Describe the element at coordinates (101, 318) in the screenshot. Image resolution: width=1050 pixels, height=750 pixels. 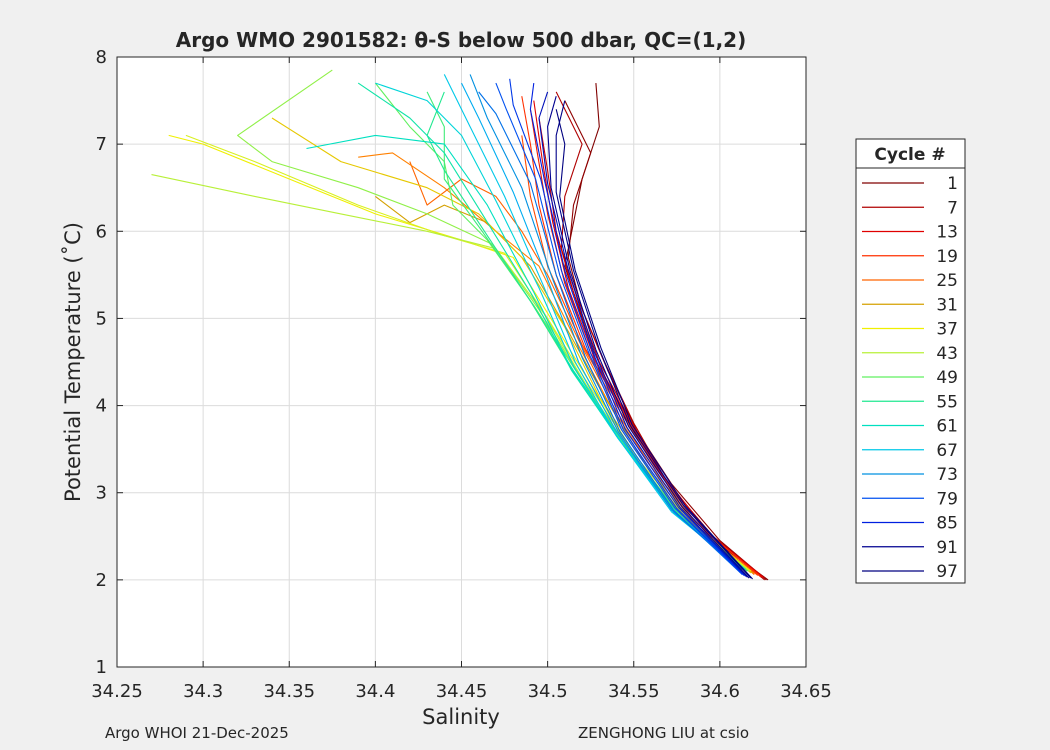
I see `y-tick-label: 5` at that location.